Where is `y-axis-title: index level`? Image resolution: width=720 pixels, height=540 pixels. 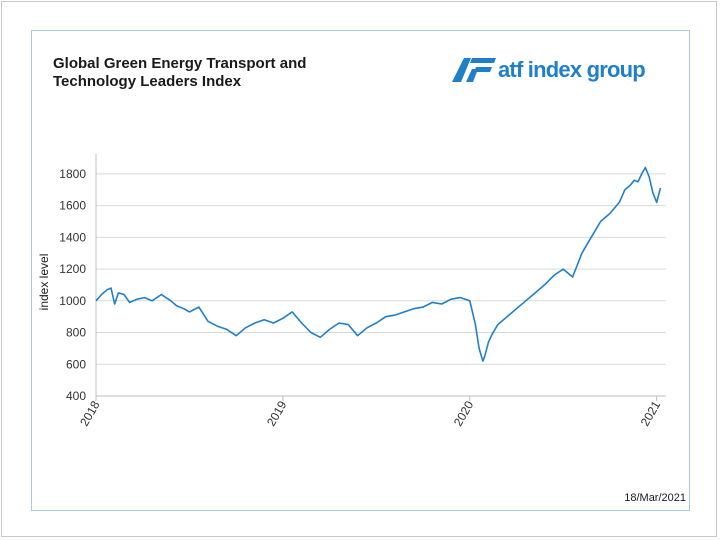
y-axis-title: index level is located at coordinates (44, 282).